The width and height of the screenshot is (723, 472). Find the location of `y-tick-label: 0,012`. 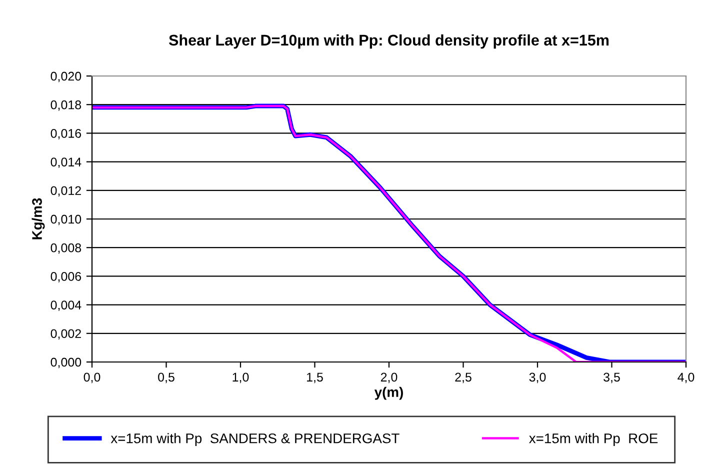

y-tick-label: 0,012 is located at coordinates (65, 191).